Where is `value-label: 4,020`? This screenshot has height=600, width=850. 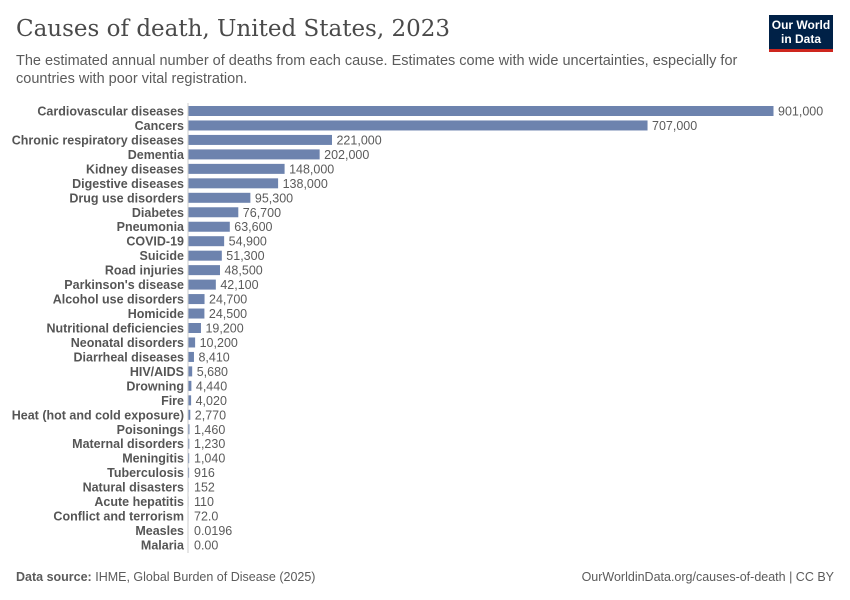 value-label: 4,020 is located at coordinates (211, 401).